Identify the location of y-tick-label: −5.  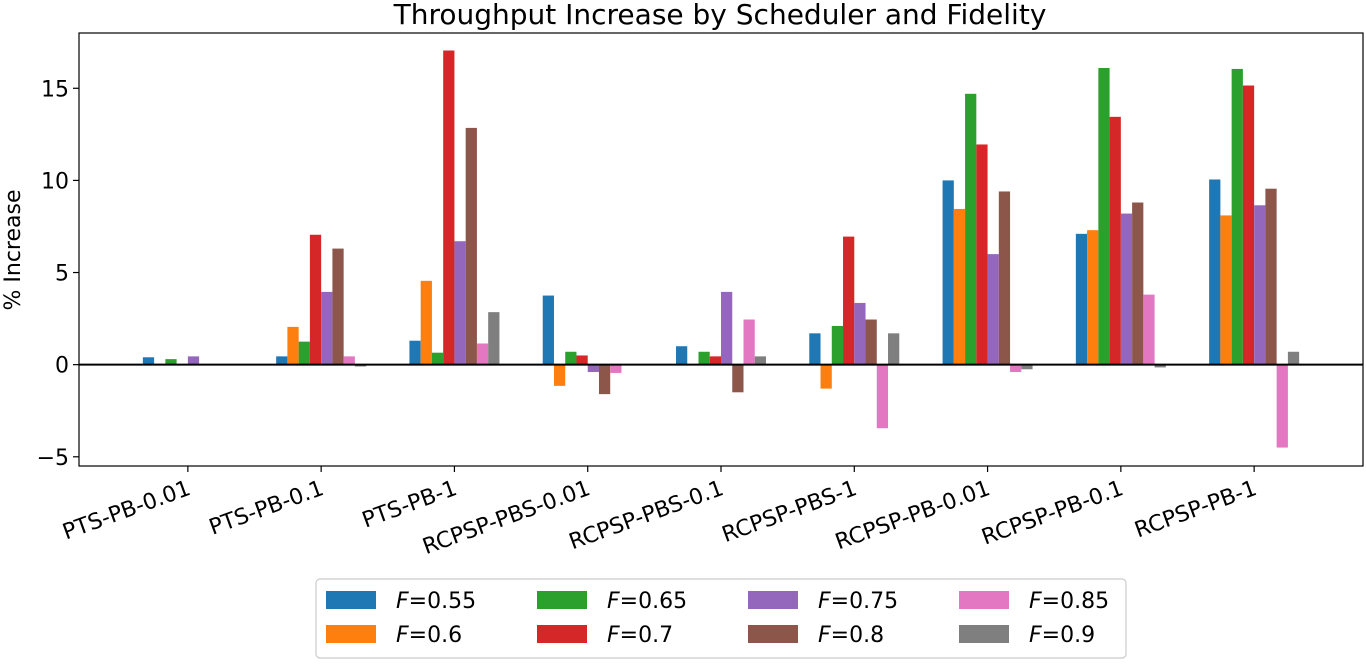
(53, 458).